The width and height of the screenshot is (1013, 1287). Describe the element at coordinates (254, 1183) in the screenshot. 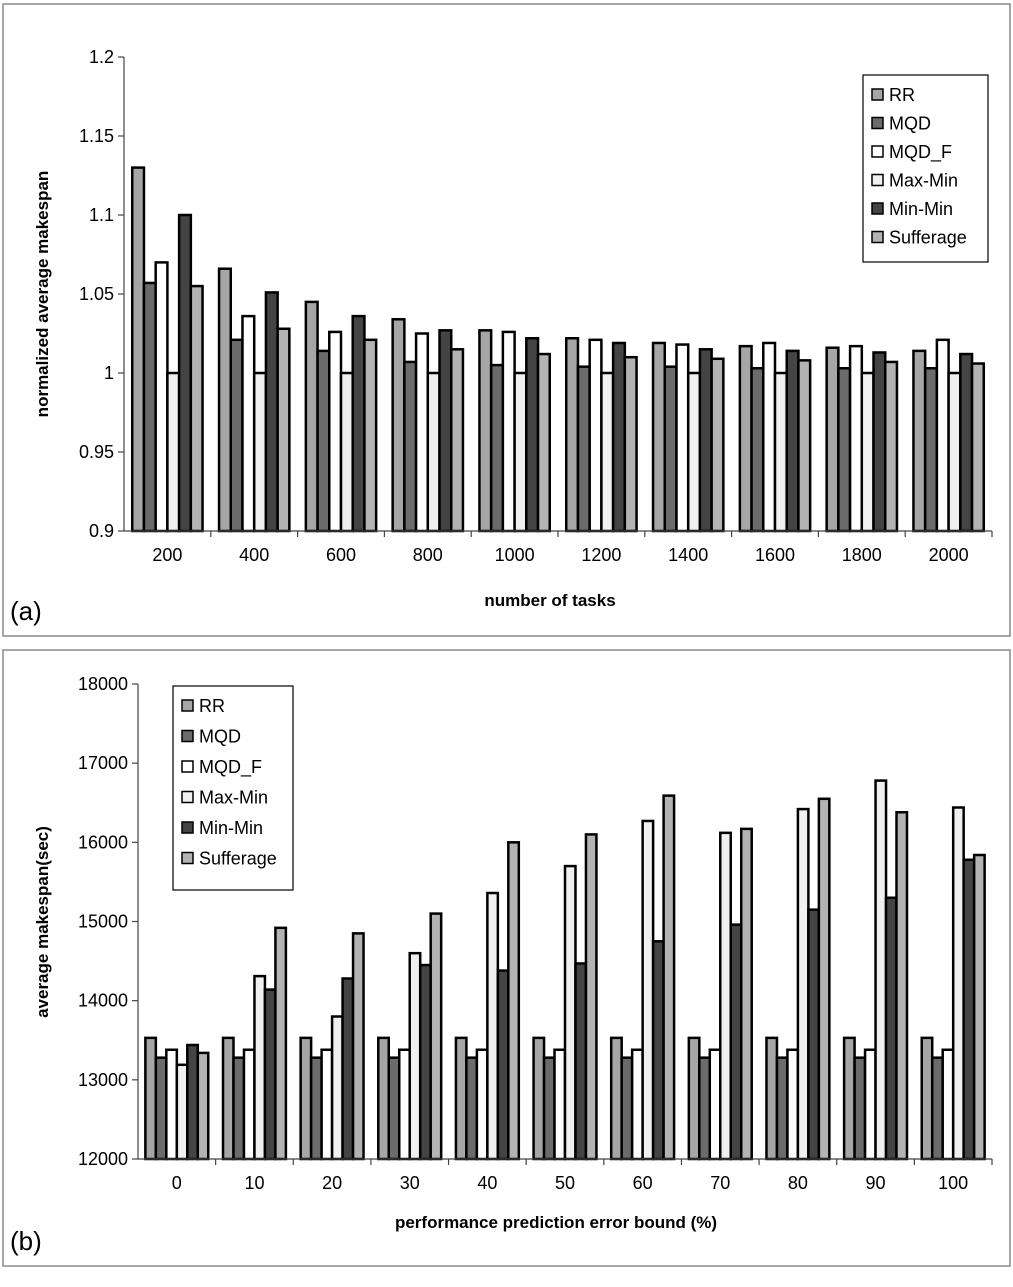

I see `x-tick-label: 10` at that location.